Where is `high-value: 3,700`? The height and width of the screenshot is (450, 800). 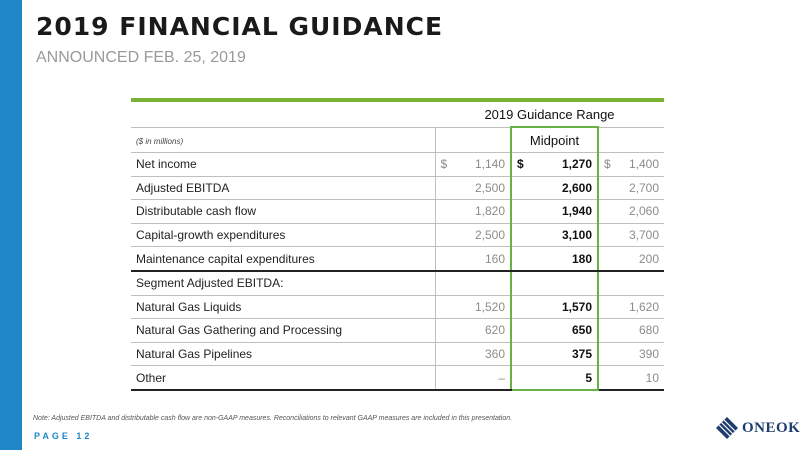 high-value: 3,700 is located at coordinates (643, 235).